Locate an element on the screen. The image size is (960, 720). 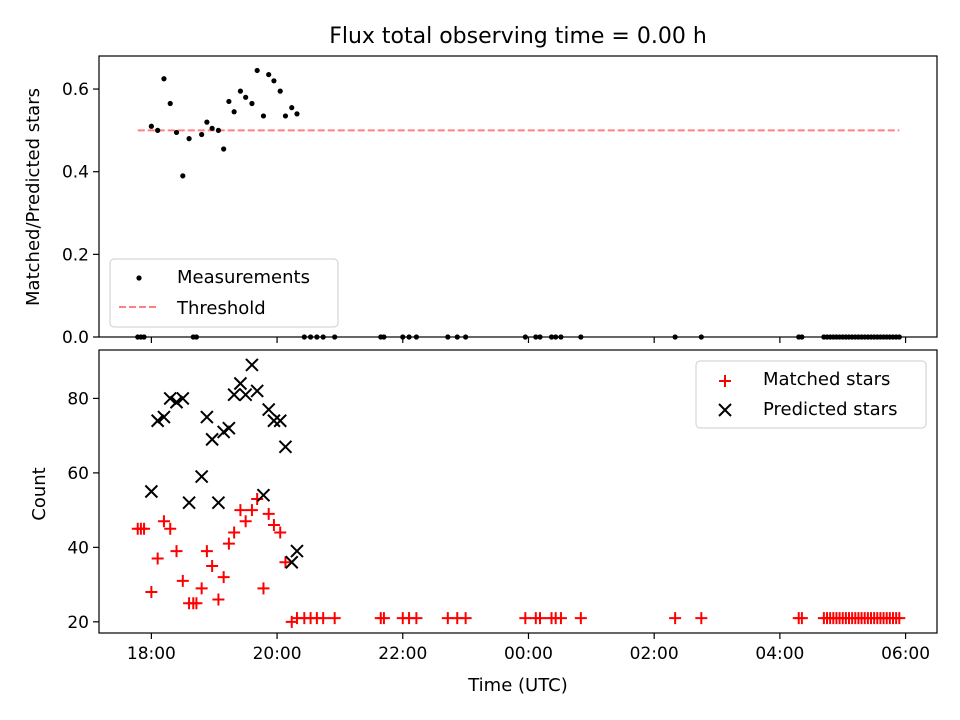
legend-predicted-marker is located at coordinates (725, 410).